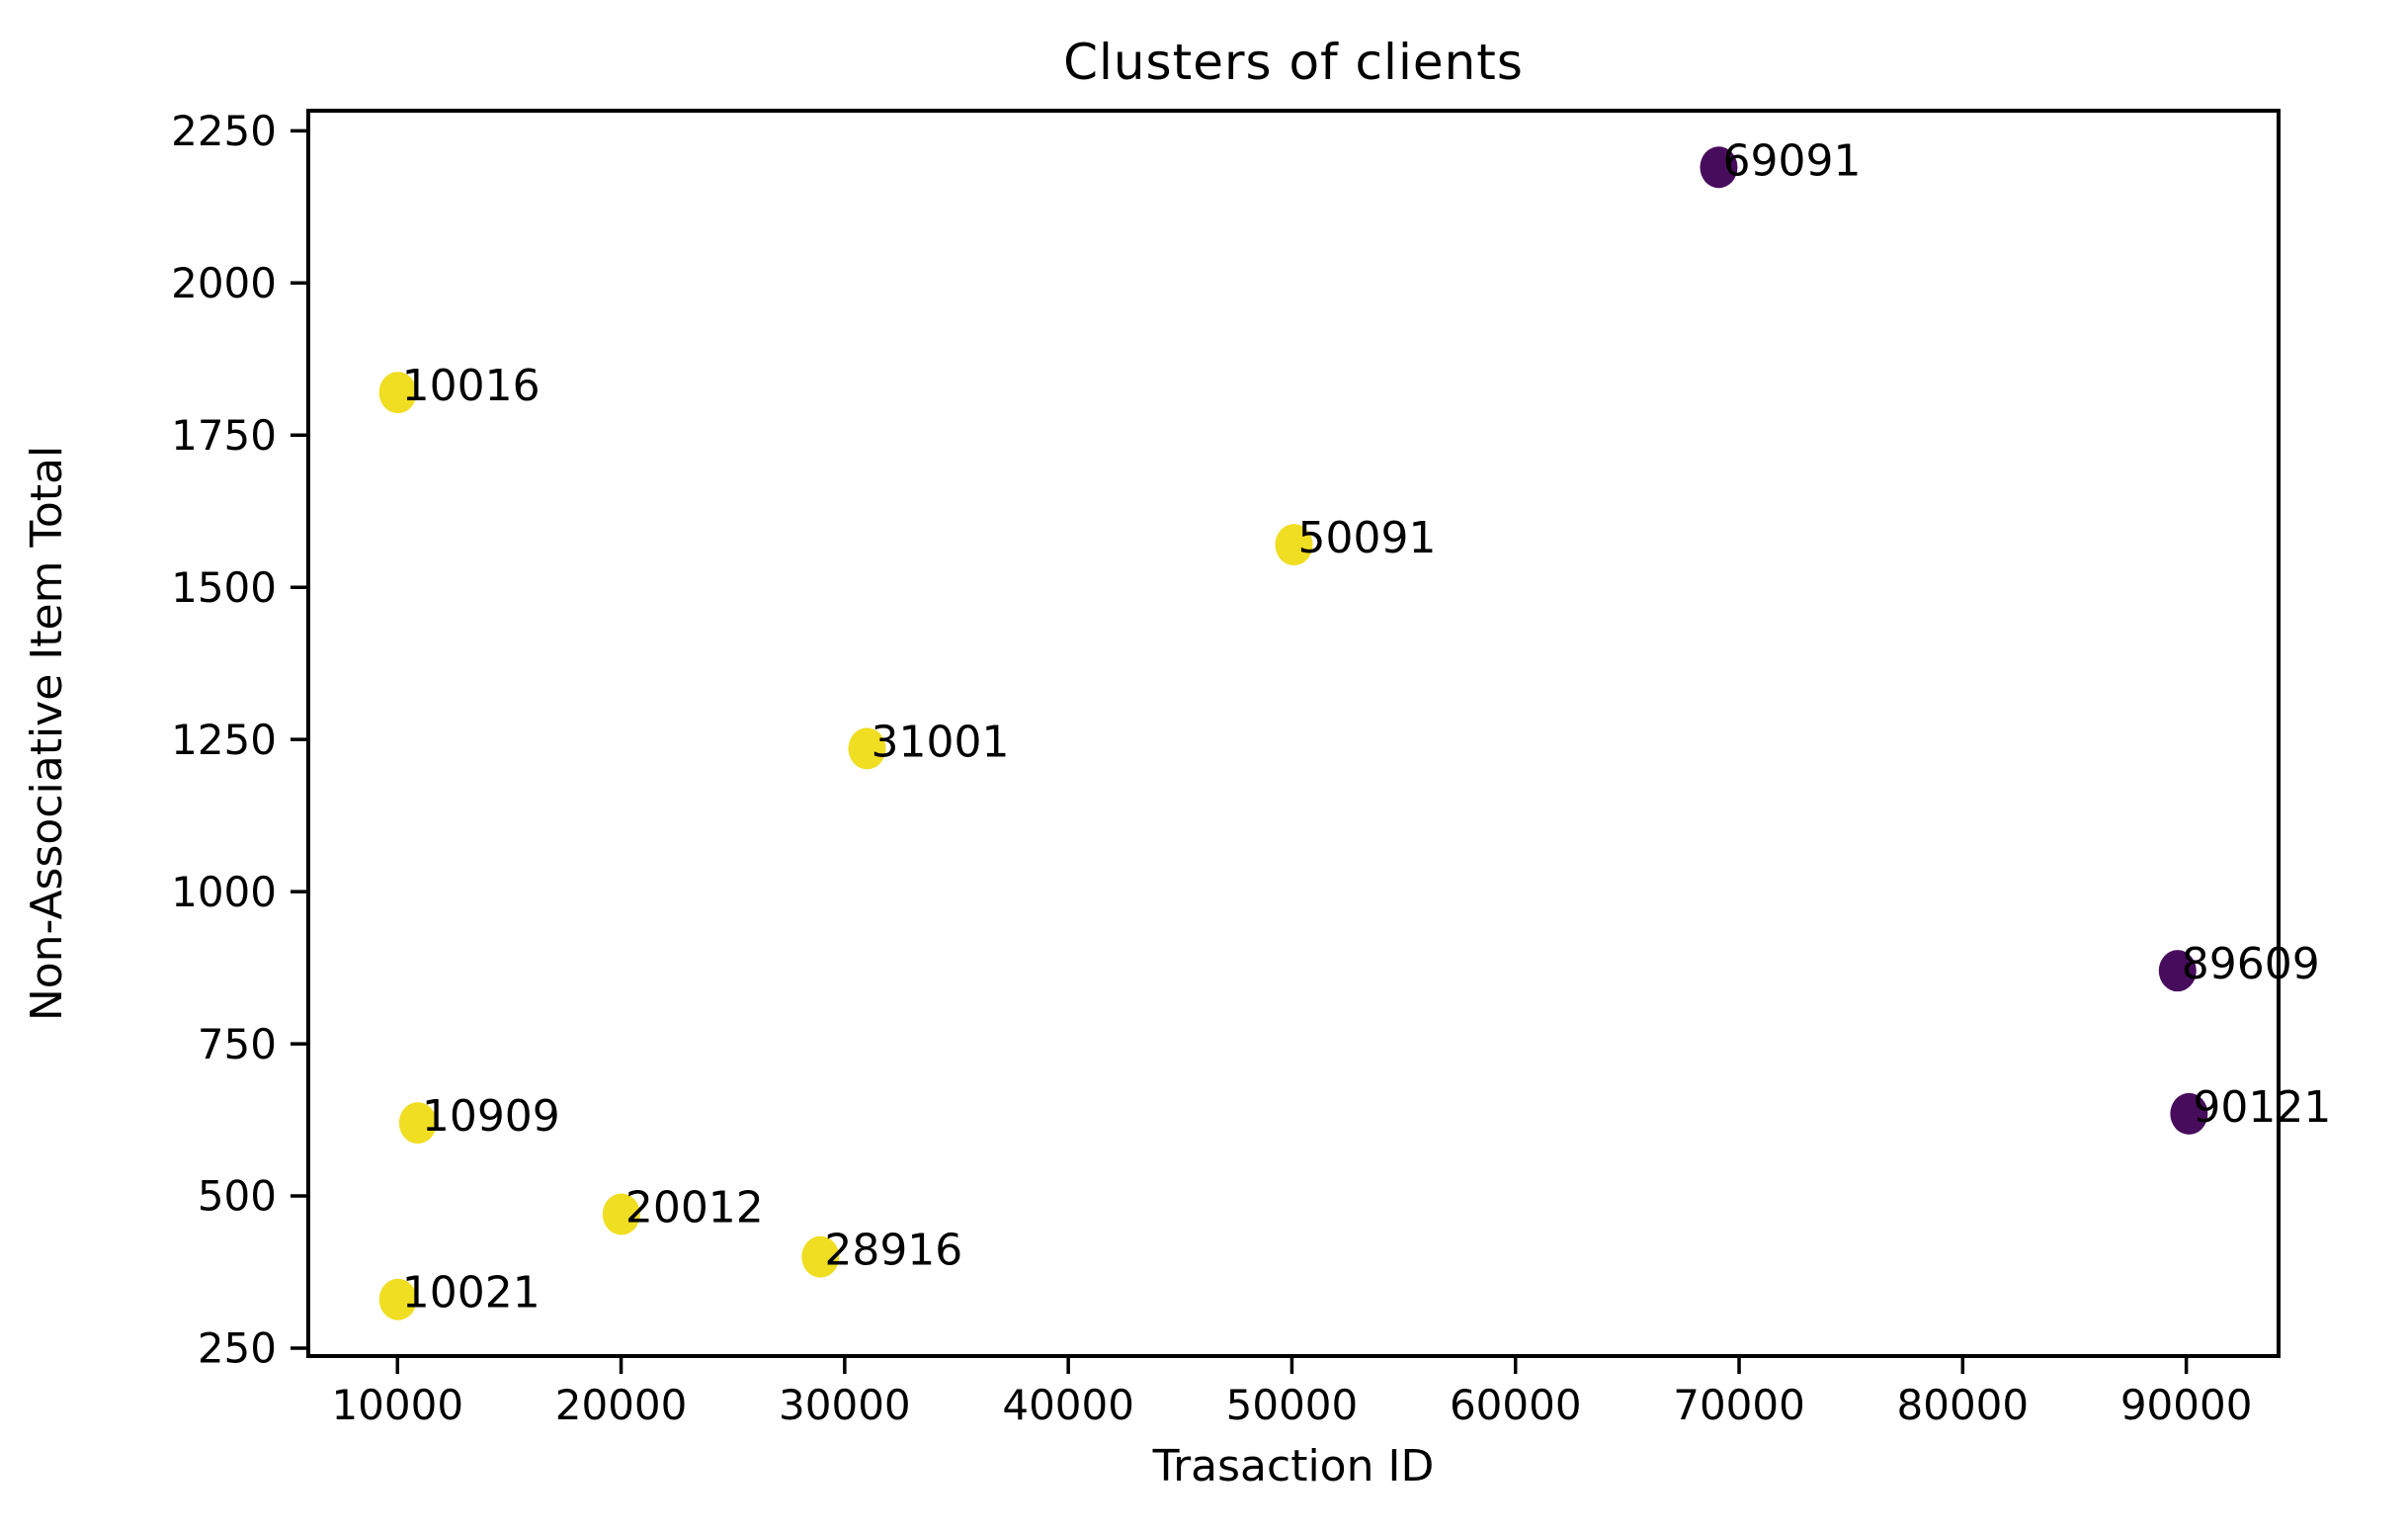  I want to click on x-tick-label: 20000, so click(621, 1405).